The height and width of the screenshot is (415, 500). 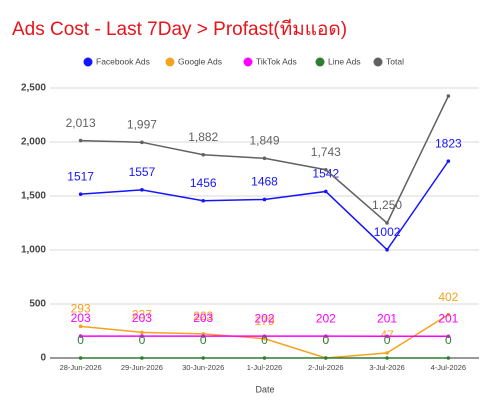 I want to click on data-label: 1823, so click(x=448, y=143).